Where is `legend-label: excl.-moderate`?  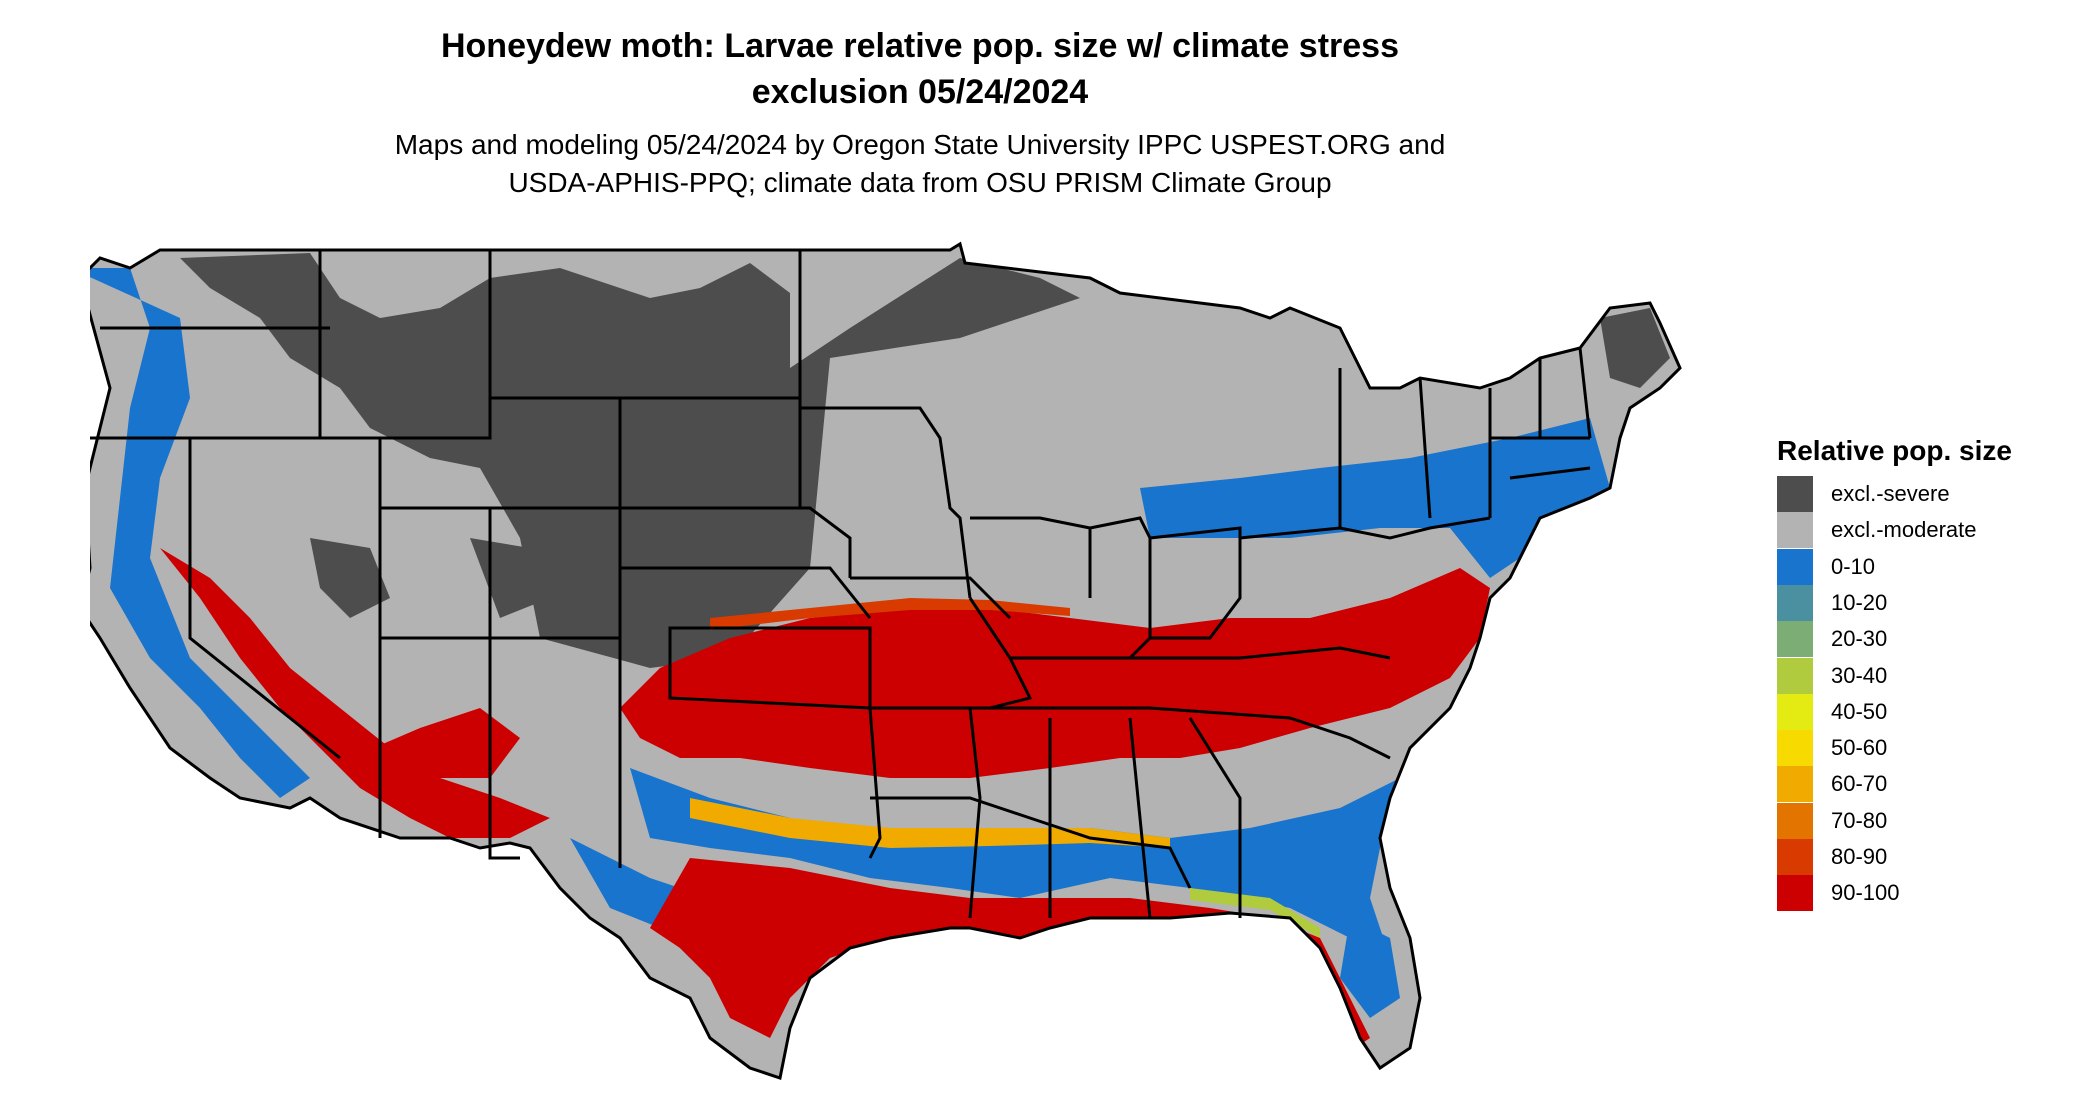
legend-label: excl.-moderate is located at coordinates (1904, 530).